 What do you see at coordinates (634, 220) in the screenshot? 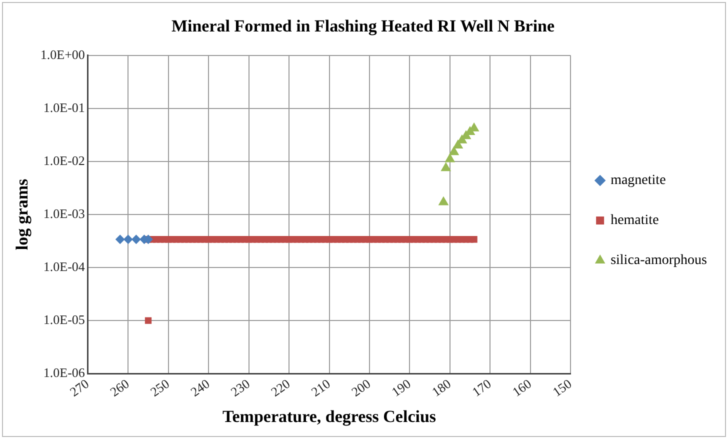
I see `legend-label: hematite` at bounding box center [634, 220].